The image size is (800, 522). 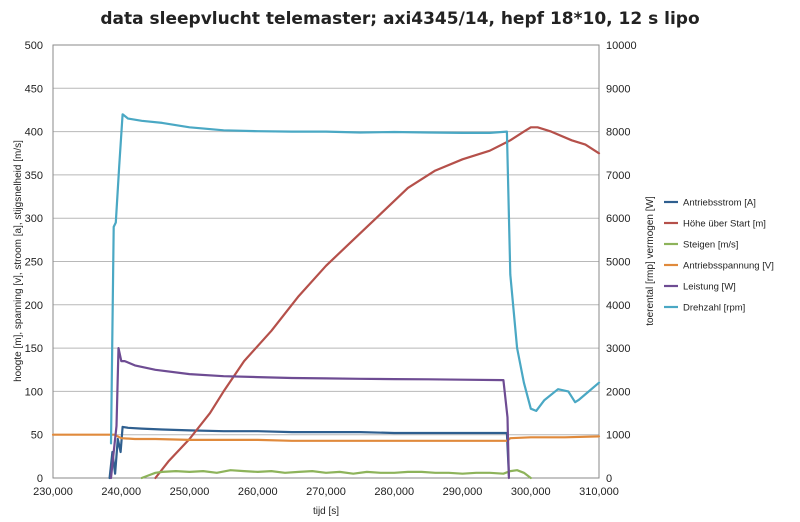 What do you see at coordinates (618, 176) in the screenshot?
I see `y-right-tick-label: 7000` at bounding box center [618, 176].